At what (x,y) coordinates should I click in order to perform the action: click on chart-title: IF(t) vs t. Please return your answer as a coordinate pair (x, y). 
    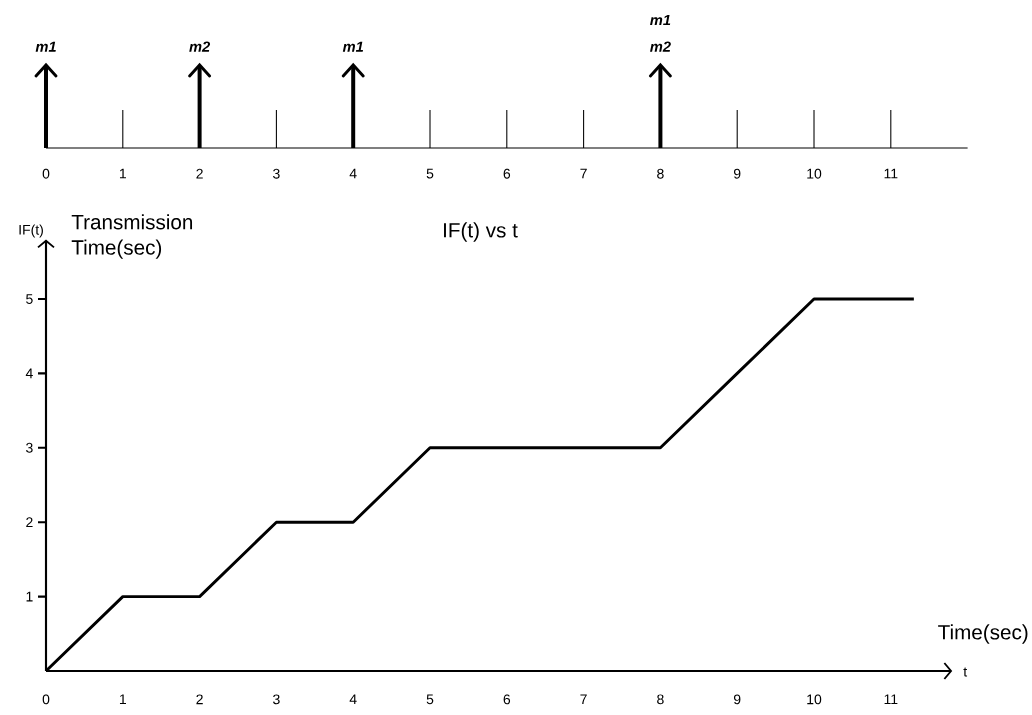
    Looking at the image, I should click on (481, 232).